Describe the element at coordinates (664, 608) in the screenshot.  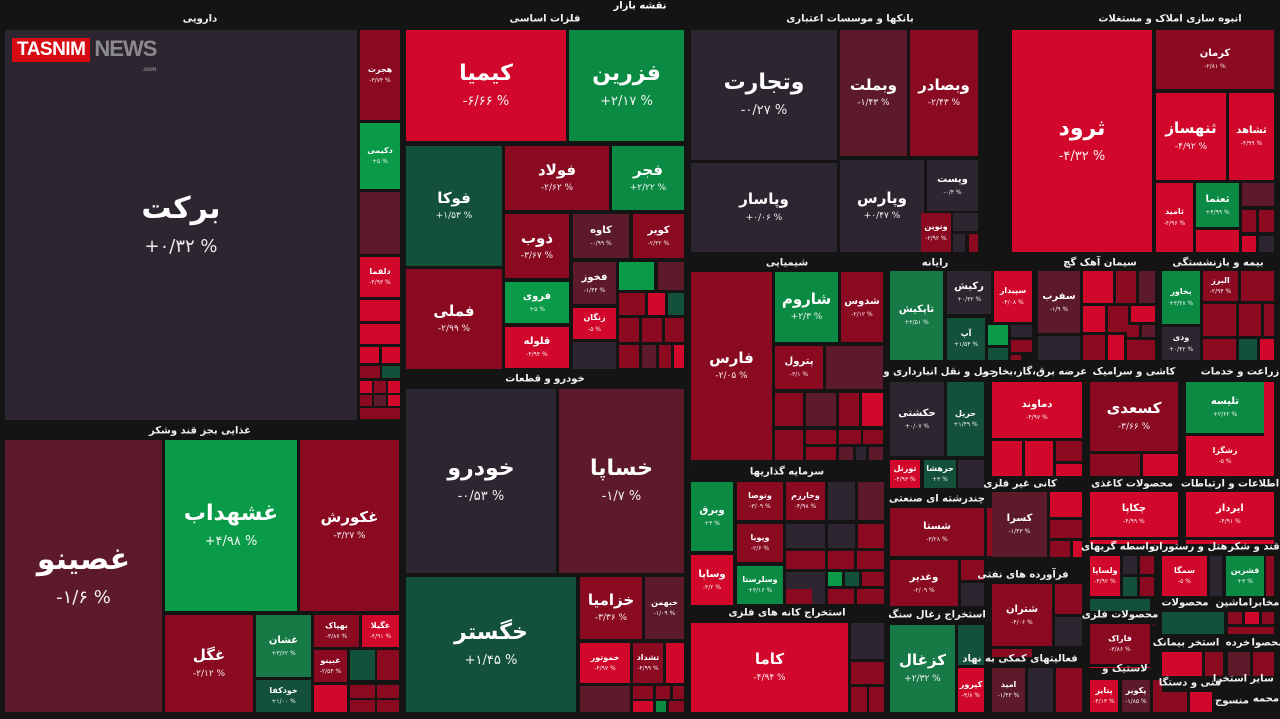
I see `treemap-tile: خبهمن -۱/۰۹ %` at that location.